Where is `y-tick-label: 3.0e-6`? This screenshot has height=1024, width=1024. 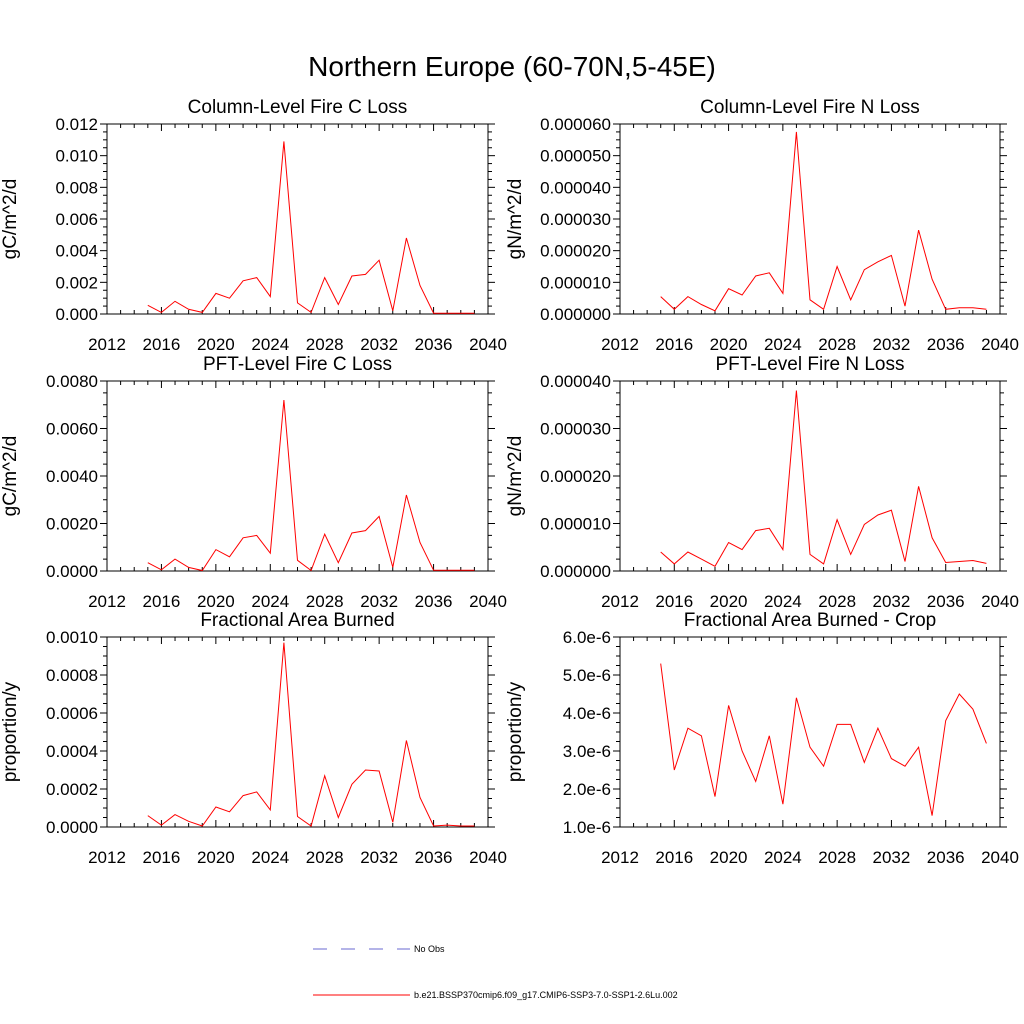
y-tick-label: 3.0e-6 is located at coordinates (587, 751).